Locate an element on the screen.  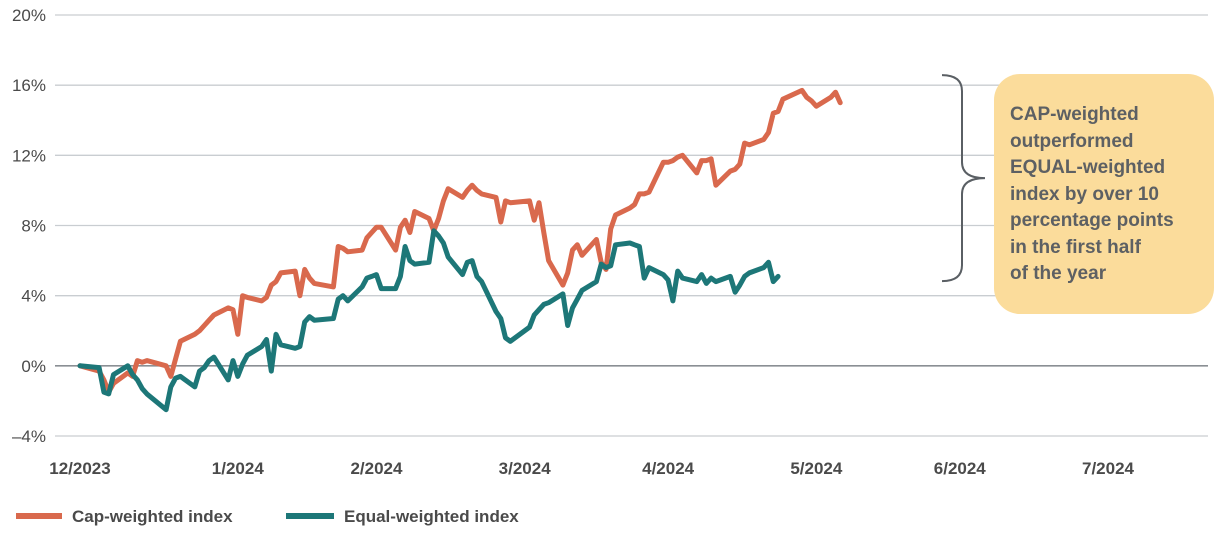
y-axis-tick-labels: –4% 0% 4% 8% 12% 16% 20% is located at coordinates (29, 226).